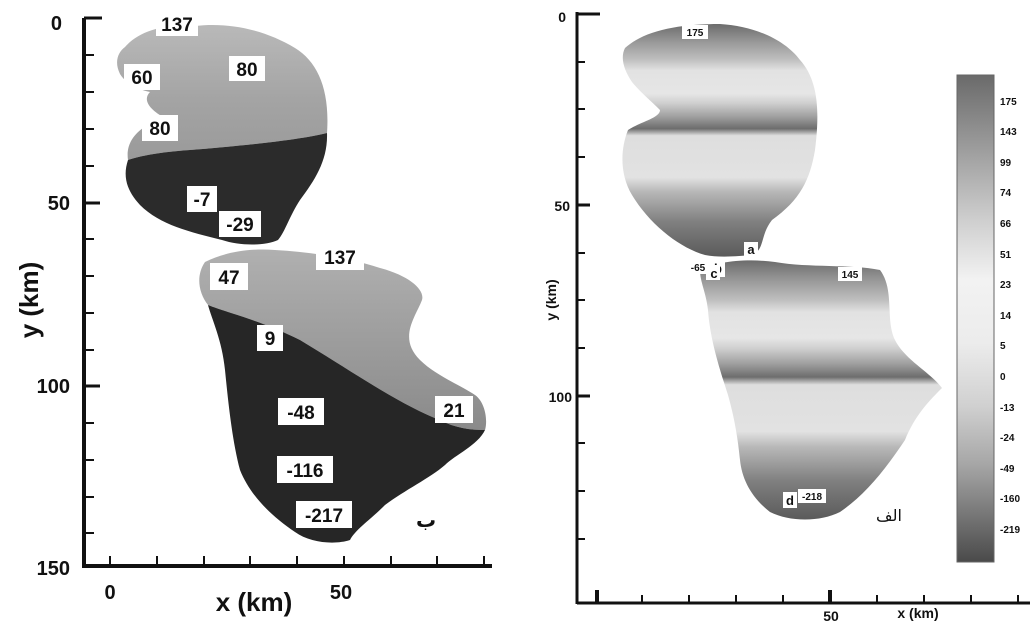  What do you see at coordinates (917, 613) in the screenshot?
I see `right-x-axis-title: x (km)` at bounding box center [917, 613].